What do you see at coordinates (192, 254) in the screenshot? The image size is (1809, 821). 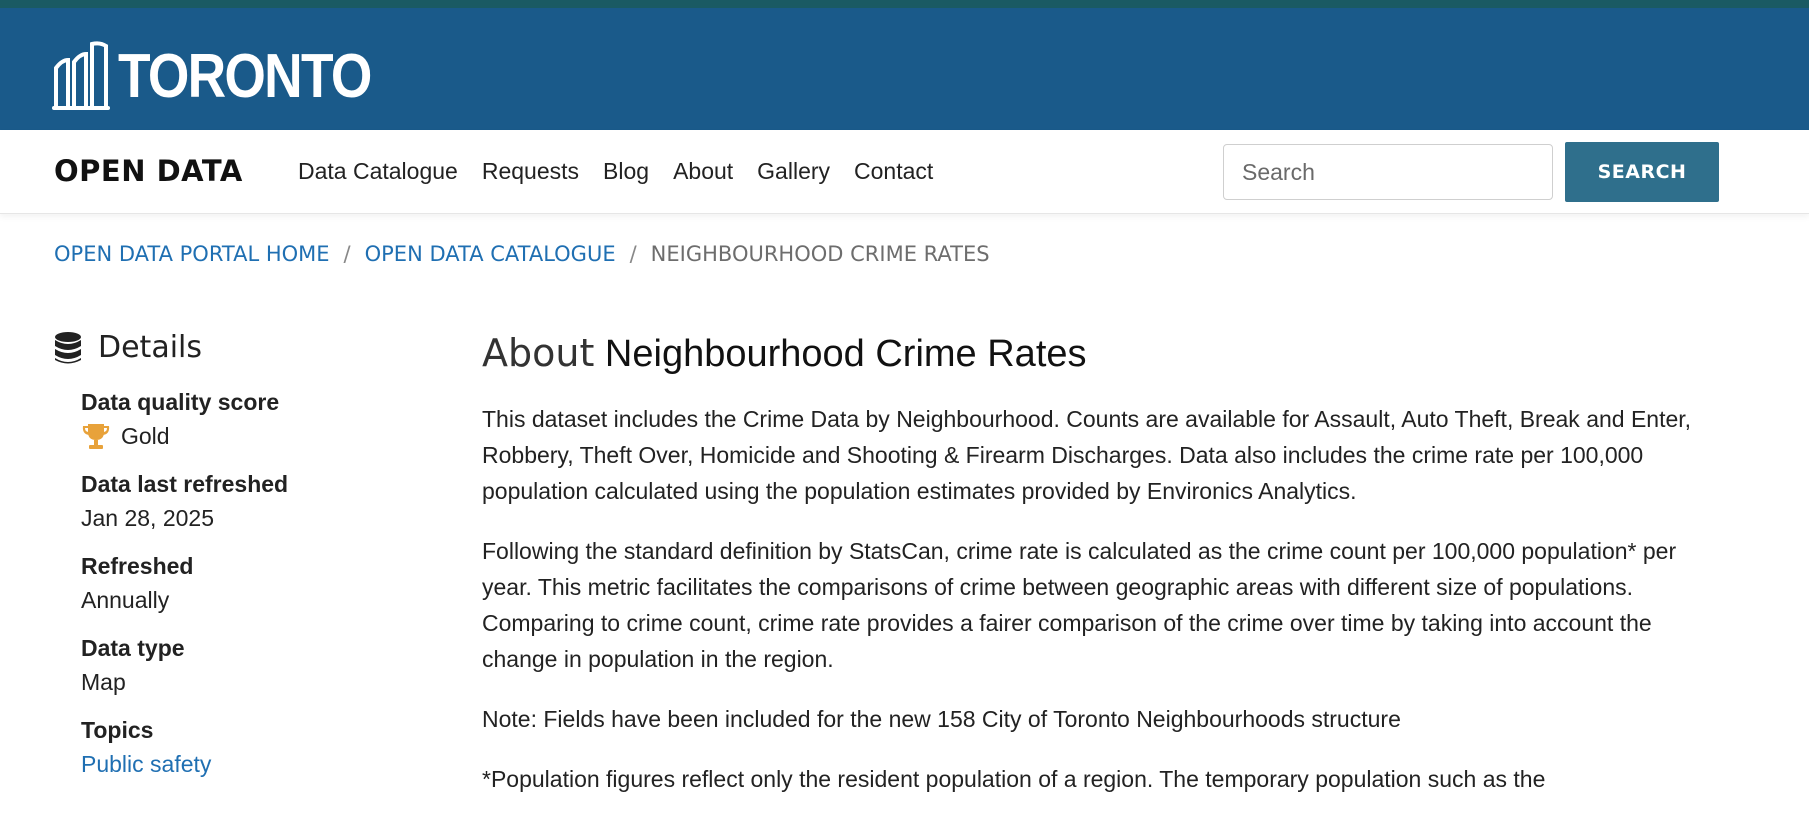 I see `breadcrumb-portal-home: OPEN DATA PORTAL HOME` at bounding box center [192, 254].